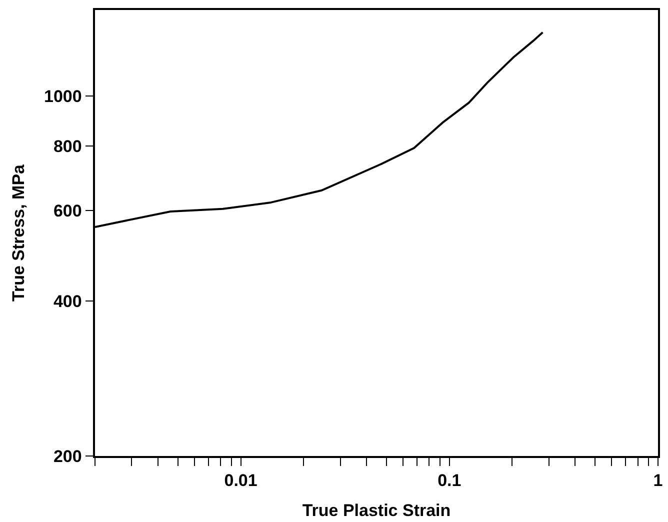  I want to click on y-tick-label: 1000, so click(63, 96).